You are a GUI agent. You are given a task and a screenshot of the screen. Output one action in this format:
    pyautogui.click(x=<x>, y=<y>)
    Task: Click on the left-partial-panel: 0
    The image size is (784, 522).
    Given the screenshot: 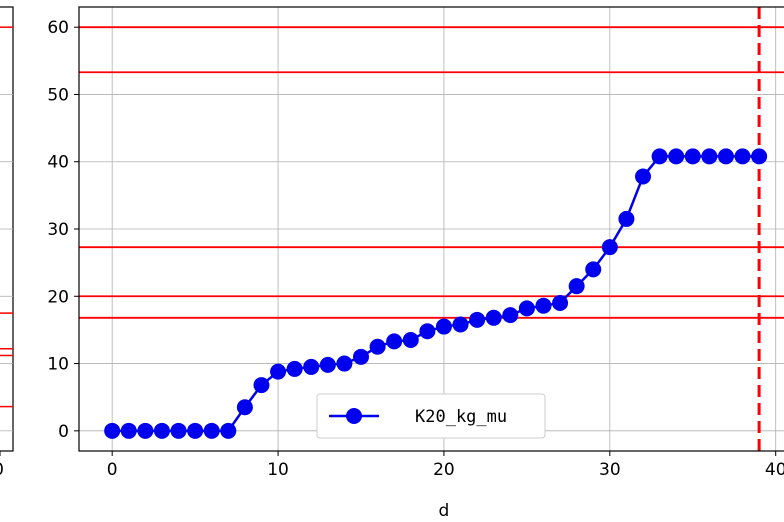 What is the action you would take?
    pyautogui.click(x=7, y=243)
    